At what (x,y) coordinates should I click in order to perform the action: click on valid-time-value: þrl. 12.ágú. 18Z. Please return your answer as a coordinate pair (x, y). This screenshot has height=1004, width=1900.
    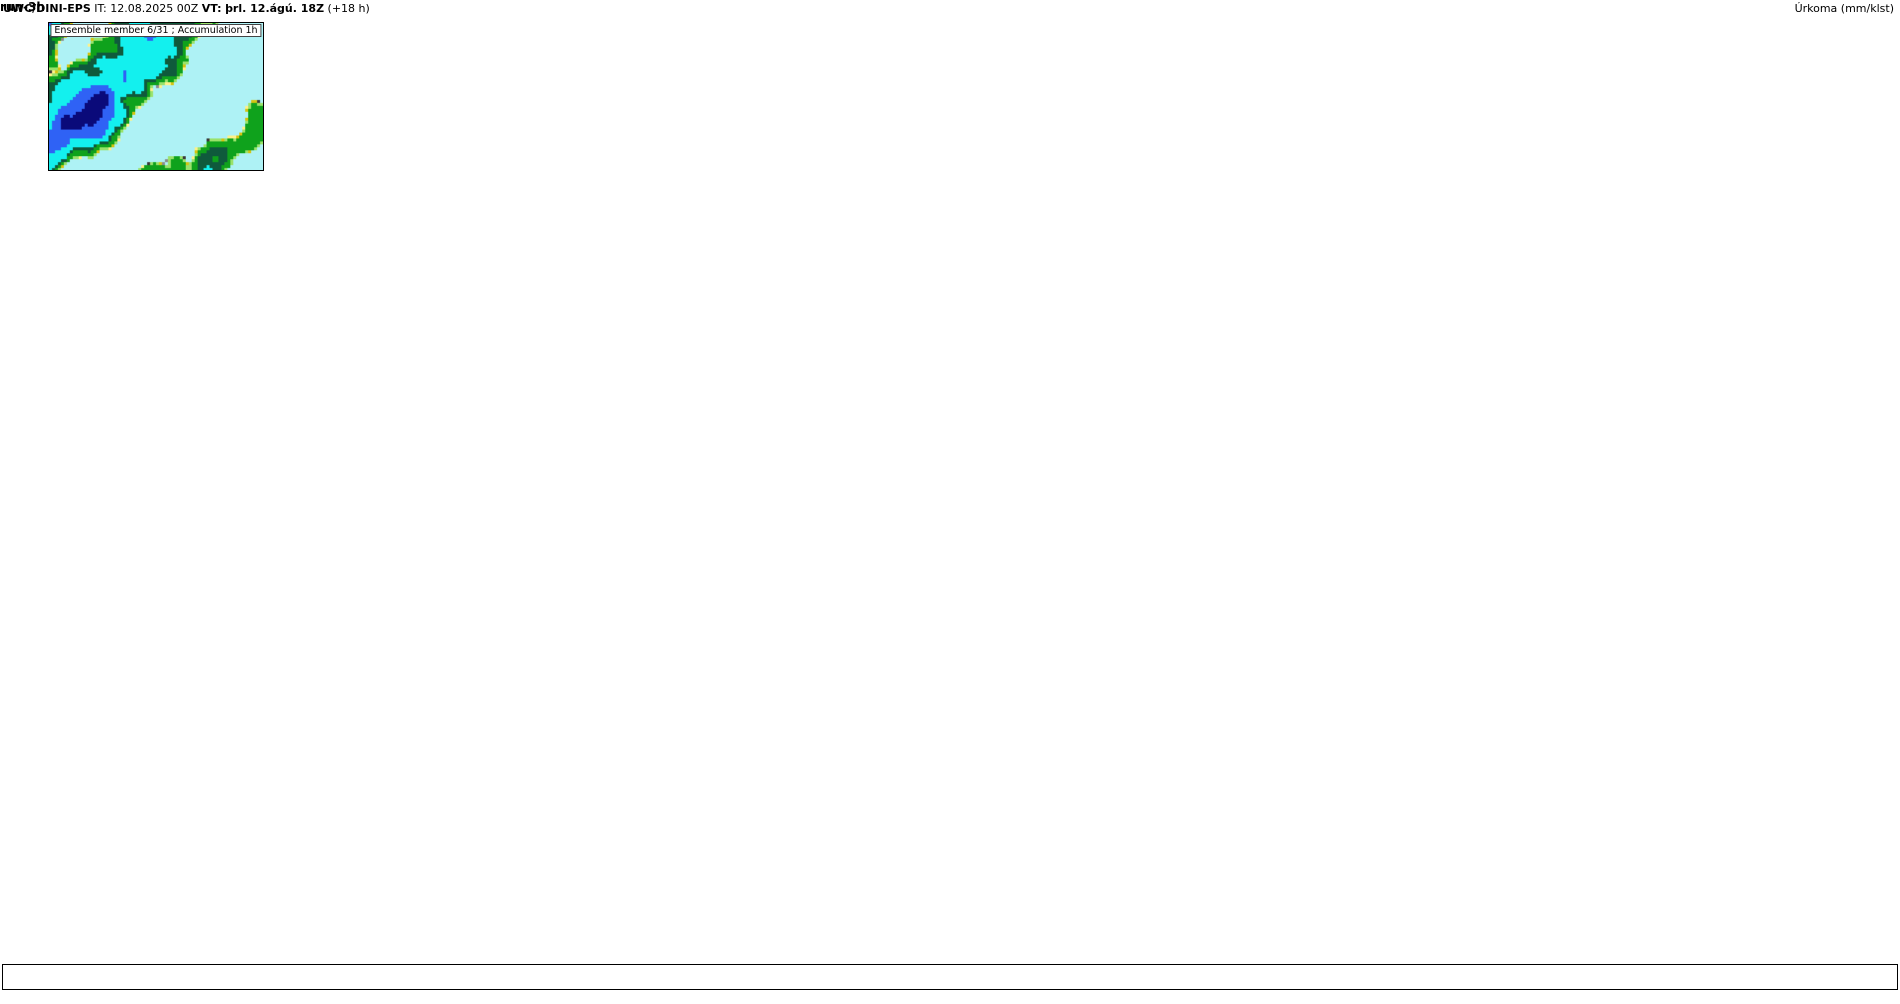
    Looking at the image, I should click on (275, 8).